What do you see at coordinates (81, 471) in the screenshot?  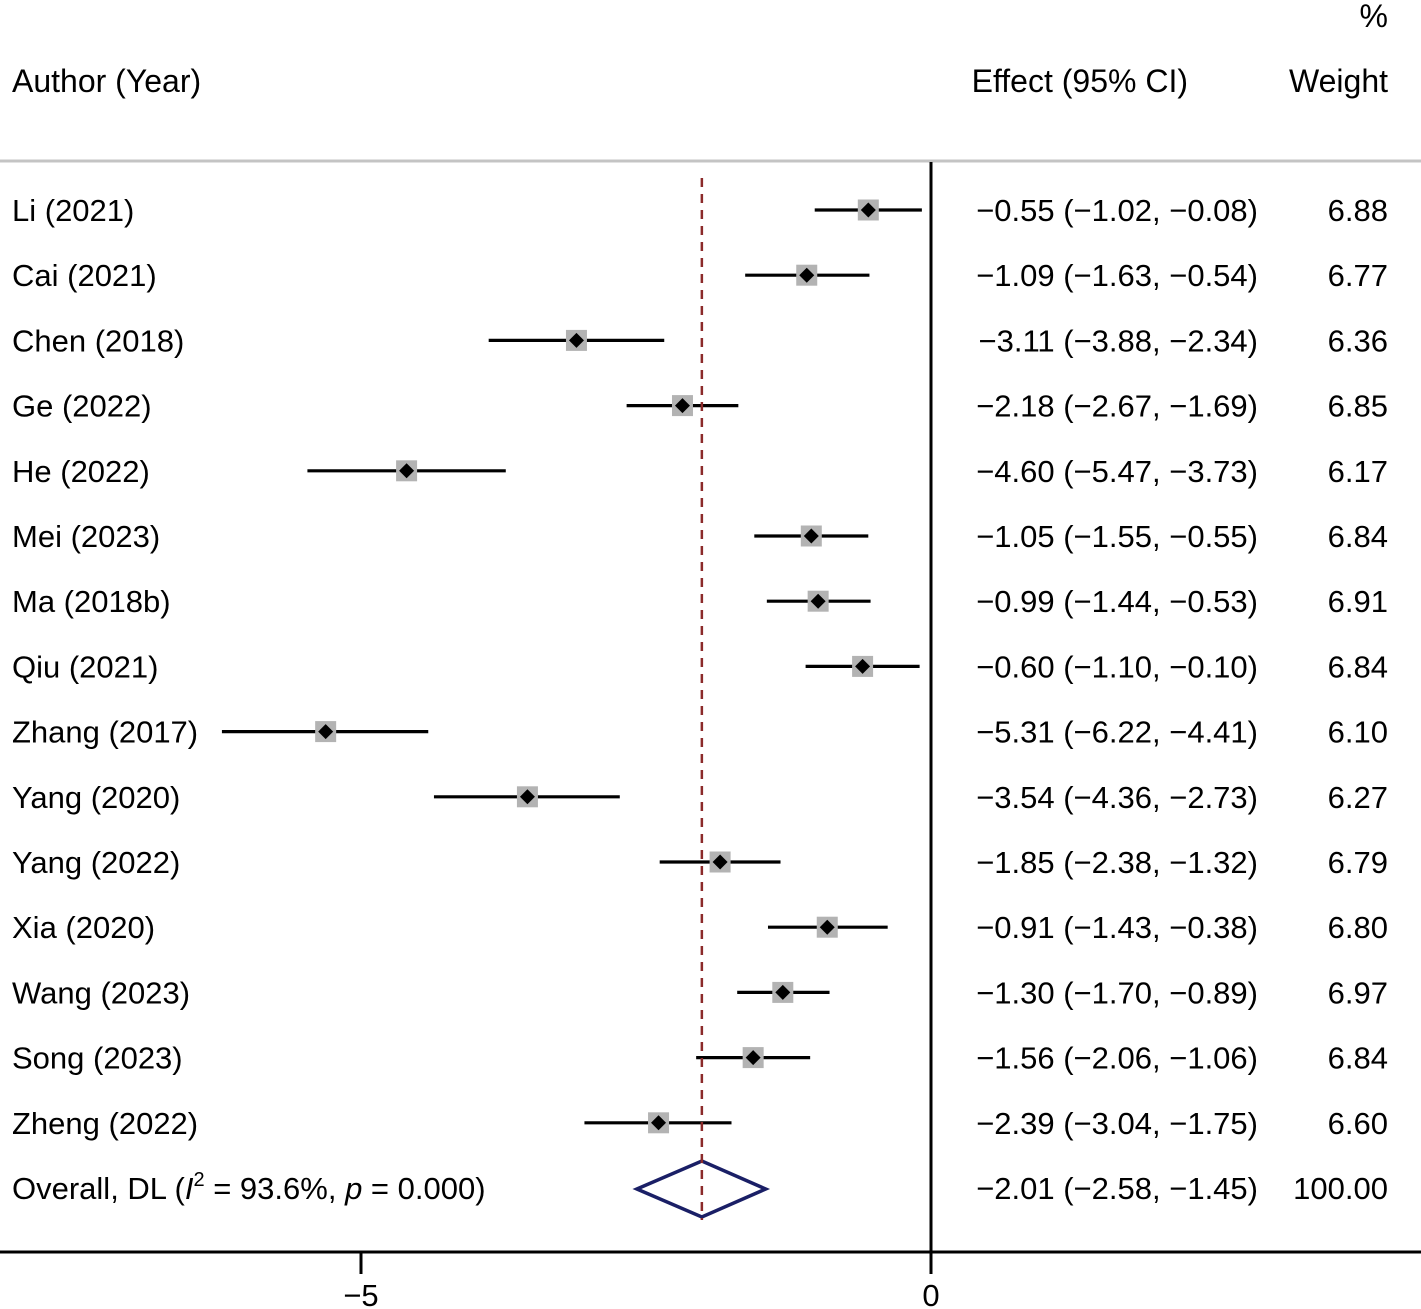 I see `study-label: He (2022)` at bounding box center [81, 471].